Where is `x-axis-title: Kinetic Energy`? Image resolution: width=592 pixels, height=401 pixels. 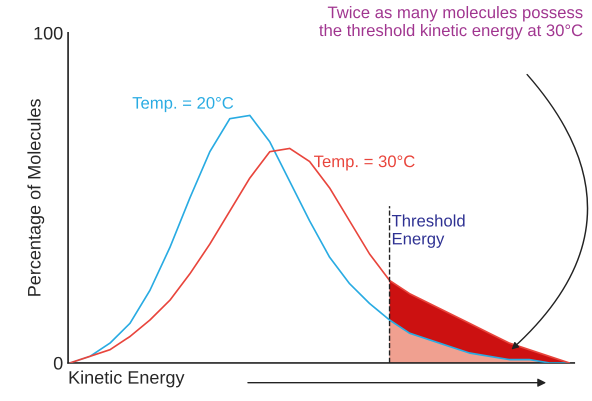
x-axis-title: Kinetic Energy is located at coordinates (127, 379).